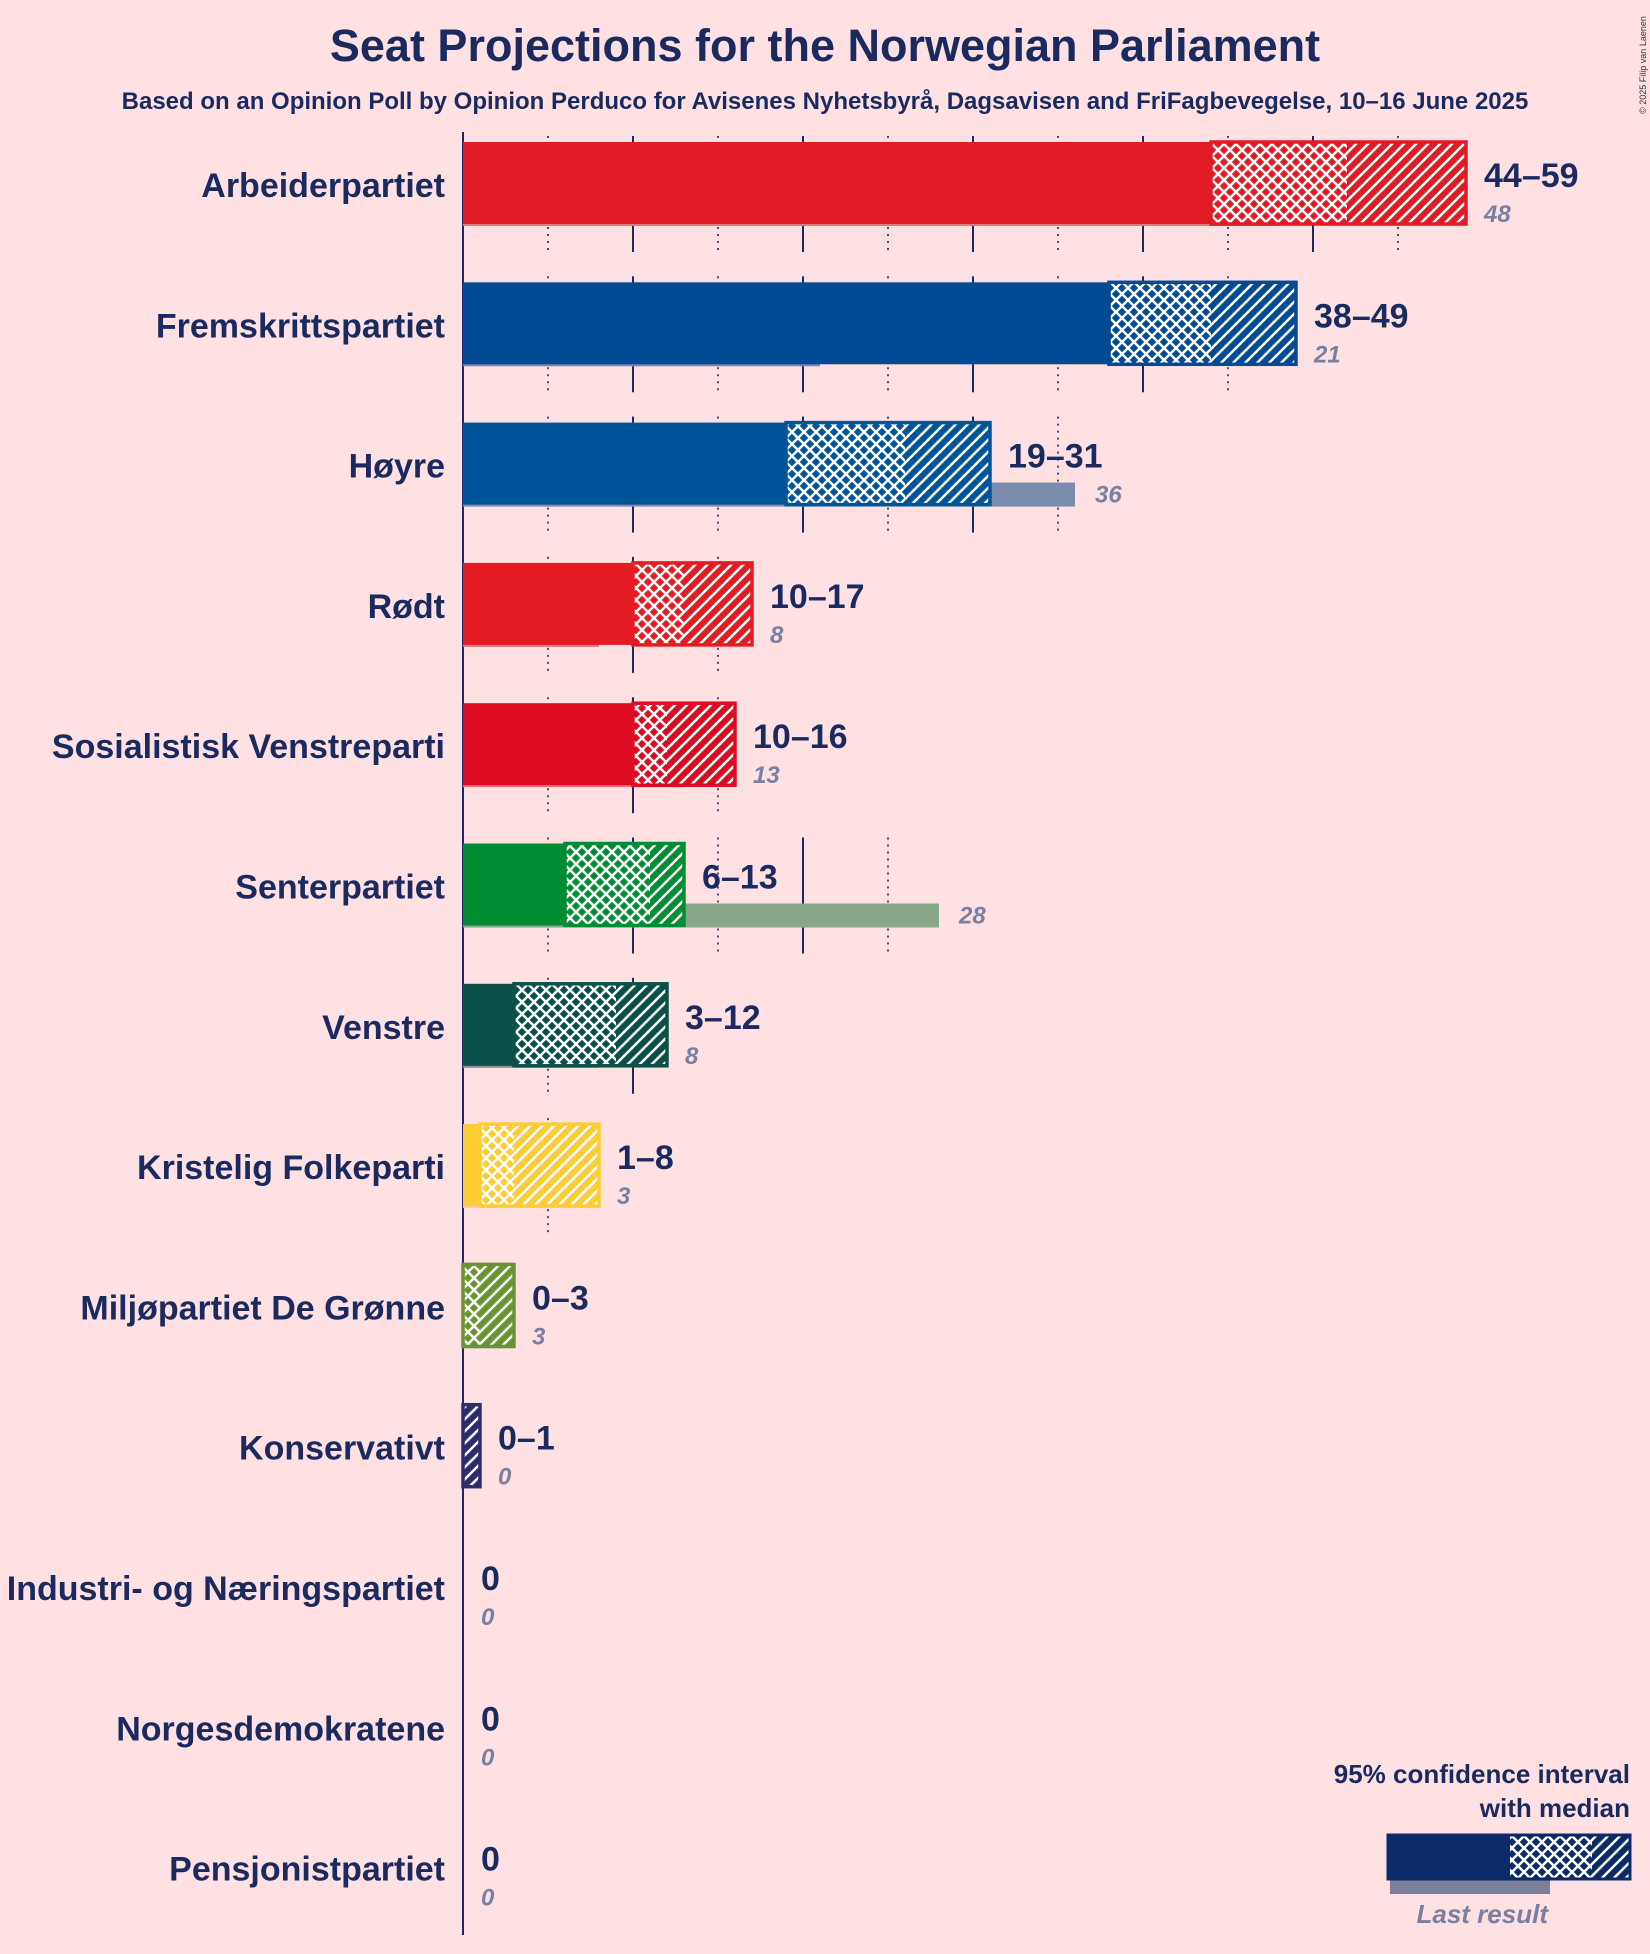 This screenshot has width=1650, height=1954. What do you see at coordinates (740, 878) in the screenshot?
I see `range-label-5: 6–13` at bounding box center [740, 878].